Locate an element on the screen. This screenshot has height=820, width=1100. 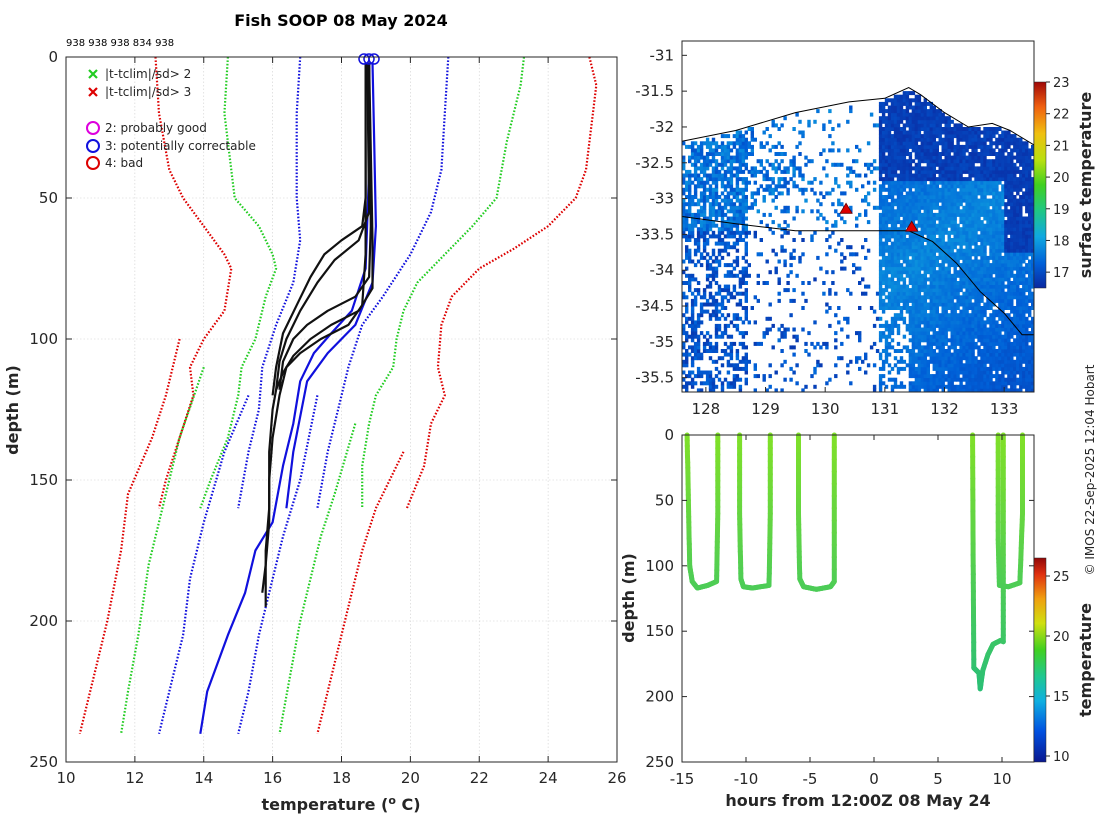
legend-cross is located at coordinates (93, 74).